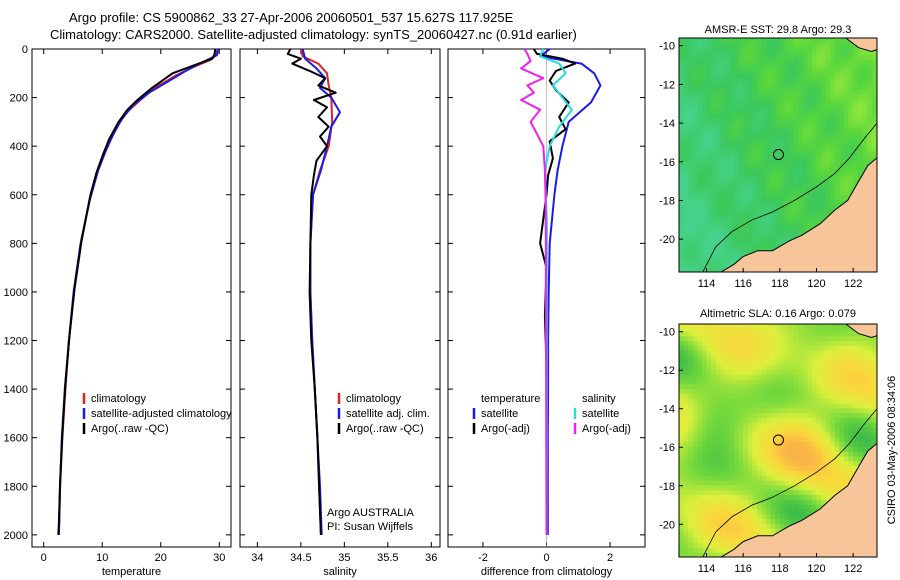 This screenshot has width=900, height=580. What do you see at coordinates (547, 572) in the screenshot?
I see `x-axis-label: difference from climatology` at bounding box center [547, 572].